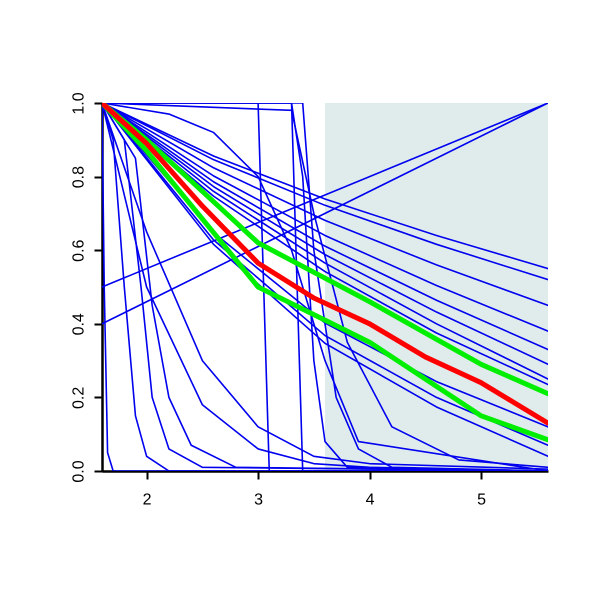 This screenshot has height=600, width=600. I want to click on x-tick-label: 5, so click(481, 500).